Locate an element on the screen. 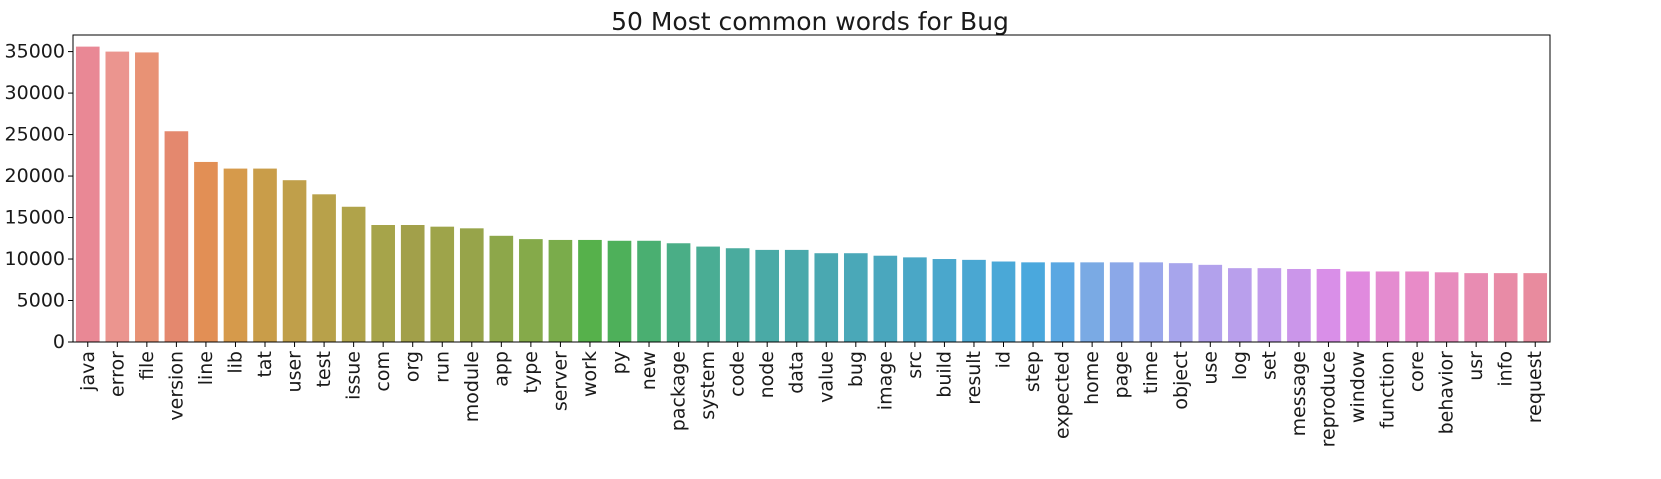 The height and width of the screenshot is (479, 1661). x-tick-label: app is located at coordinates (501, 369).